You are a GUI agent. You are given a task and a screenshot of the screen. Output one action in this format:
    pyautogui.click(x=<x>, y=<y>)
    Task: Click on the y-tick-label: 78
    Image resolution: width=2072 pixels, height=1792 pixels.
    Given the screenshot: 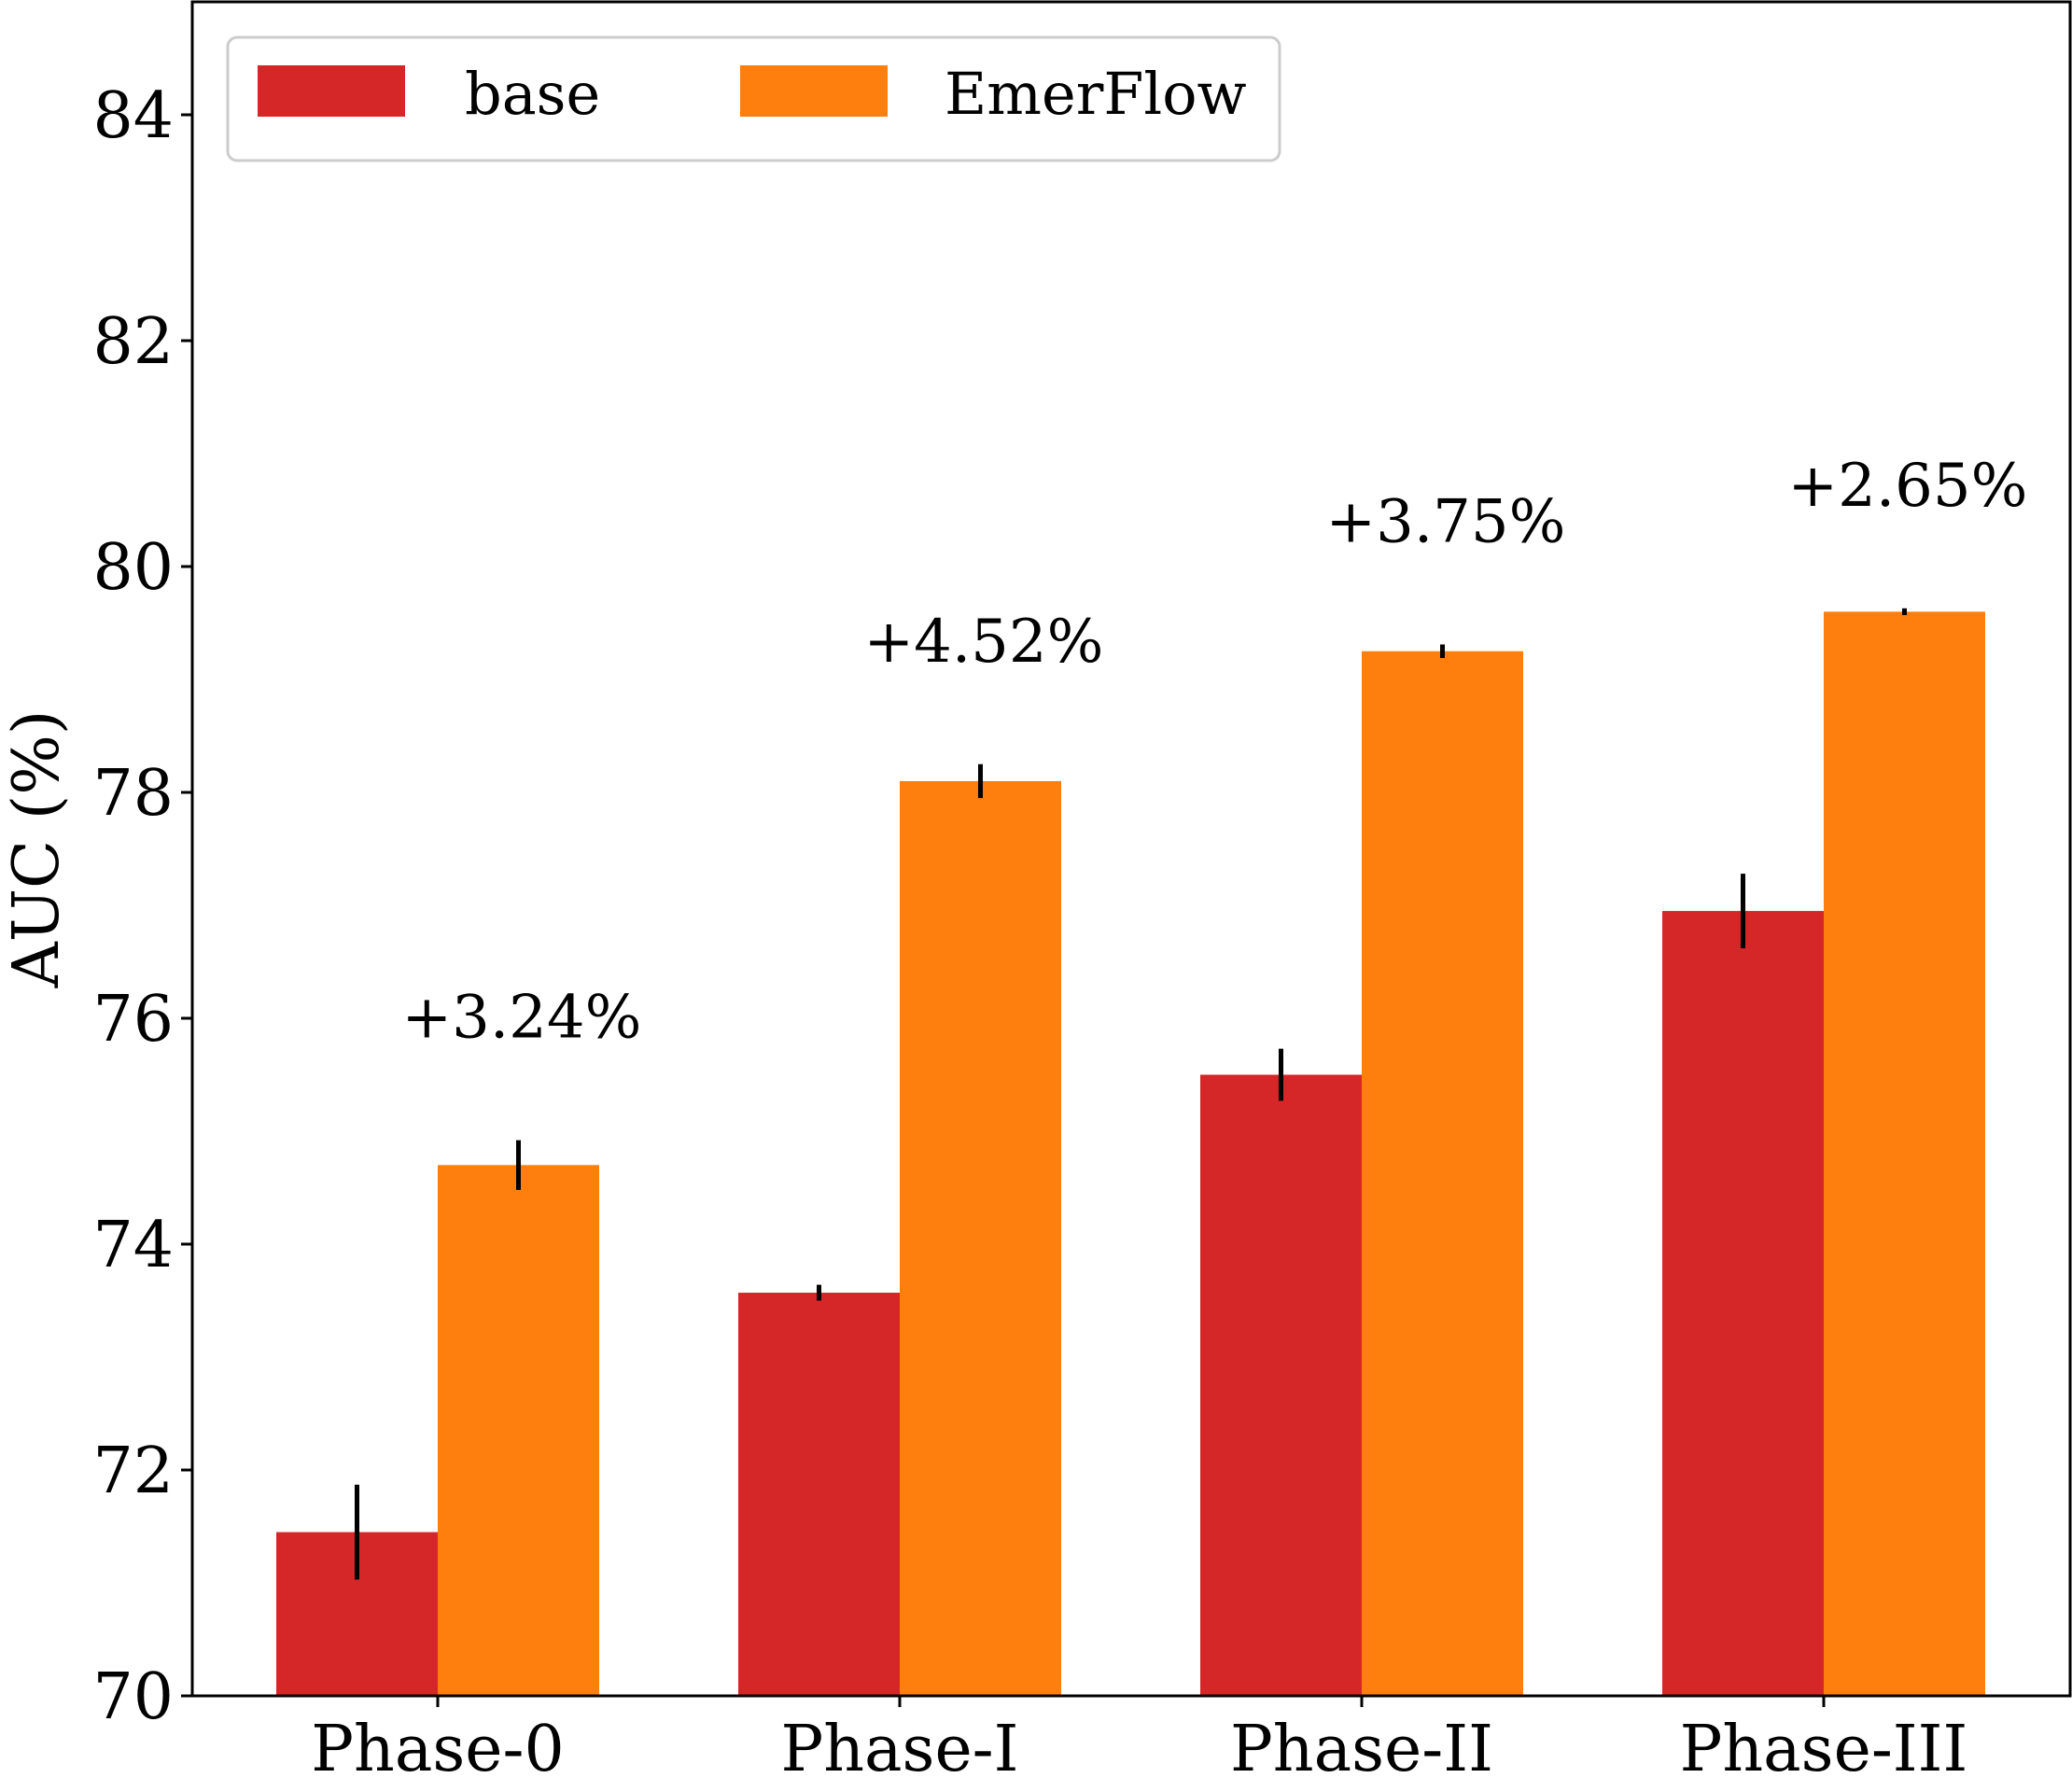 What is the action you would take?
    pyautogui.click(x=133, y=794)
    